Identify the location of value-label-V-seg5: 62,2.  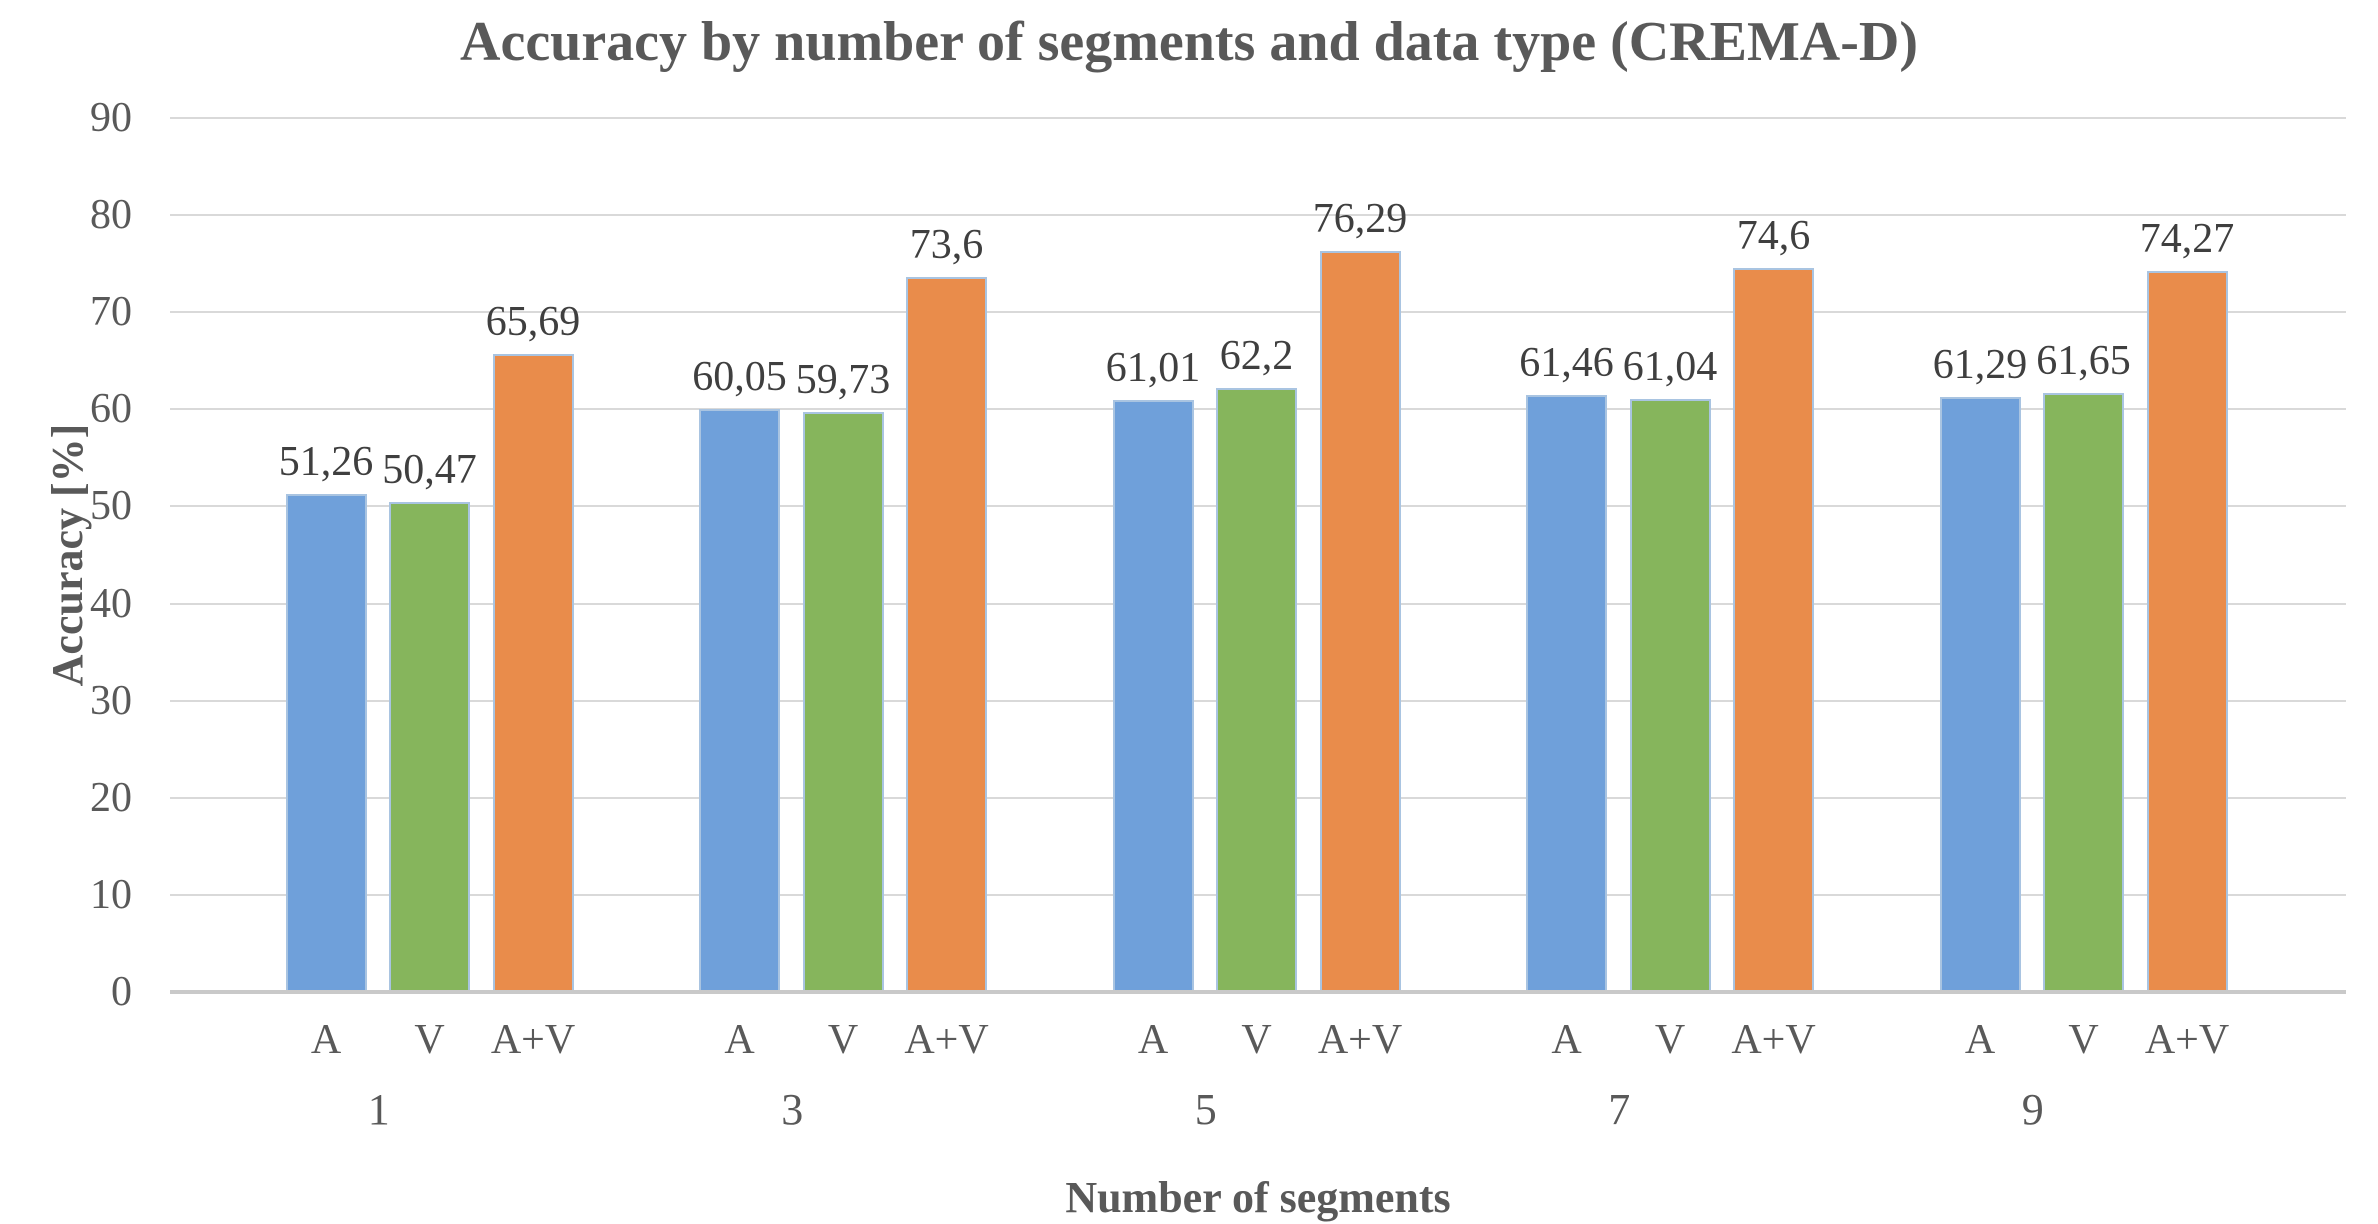
(1256, 355).